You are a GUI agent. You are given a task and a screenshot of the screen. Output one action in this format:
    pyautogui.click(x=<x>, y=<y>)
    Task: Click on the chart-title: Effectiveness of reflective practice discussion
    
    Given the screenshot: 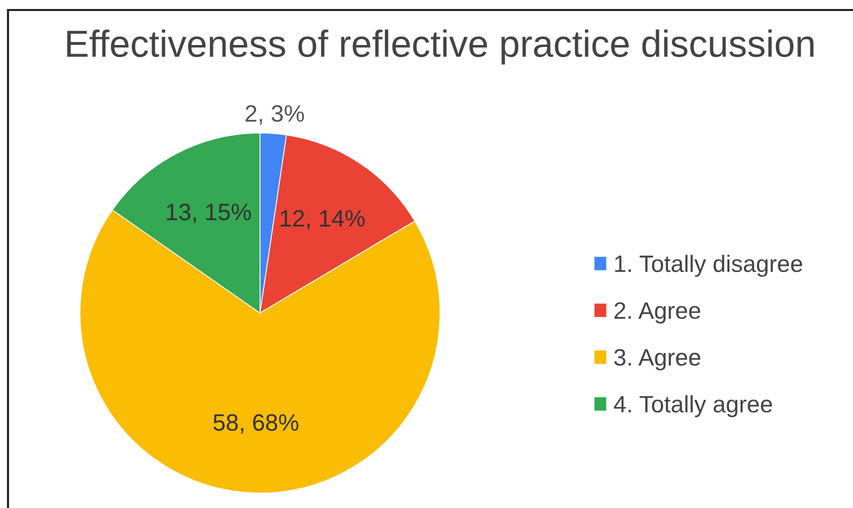 What is the action you would take?
    pyautogui.click(x=440, y=47)
    